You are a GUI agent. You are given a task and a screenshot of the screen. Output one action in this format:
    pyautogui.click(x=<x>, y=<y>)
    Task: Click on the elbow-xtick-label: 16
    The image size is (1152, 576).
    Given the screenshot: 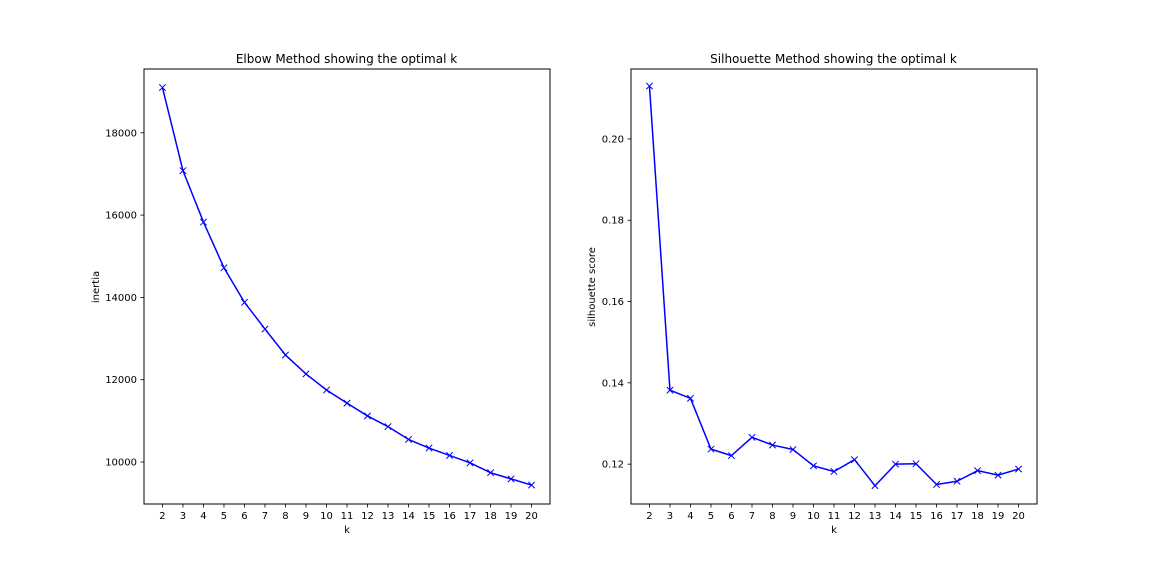 What is the action you would take?
    pyautogui.click(x=449, y=516)
    